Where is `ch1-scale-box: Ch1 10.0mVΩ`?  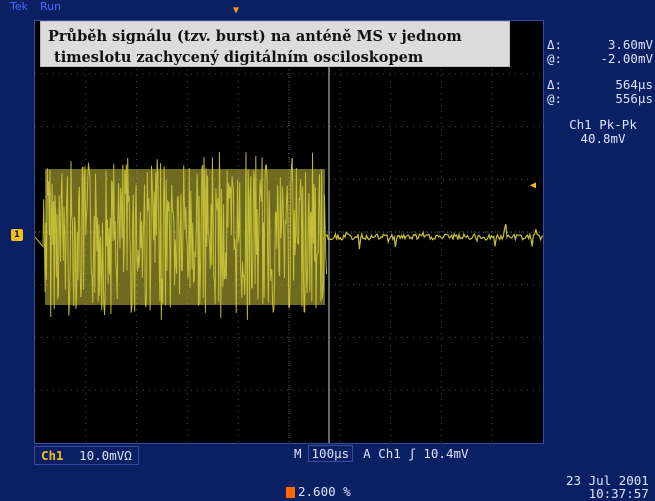 ch1-scale-box: Ch1 10.0mVΩ is located at coordinates (86, 455).